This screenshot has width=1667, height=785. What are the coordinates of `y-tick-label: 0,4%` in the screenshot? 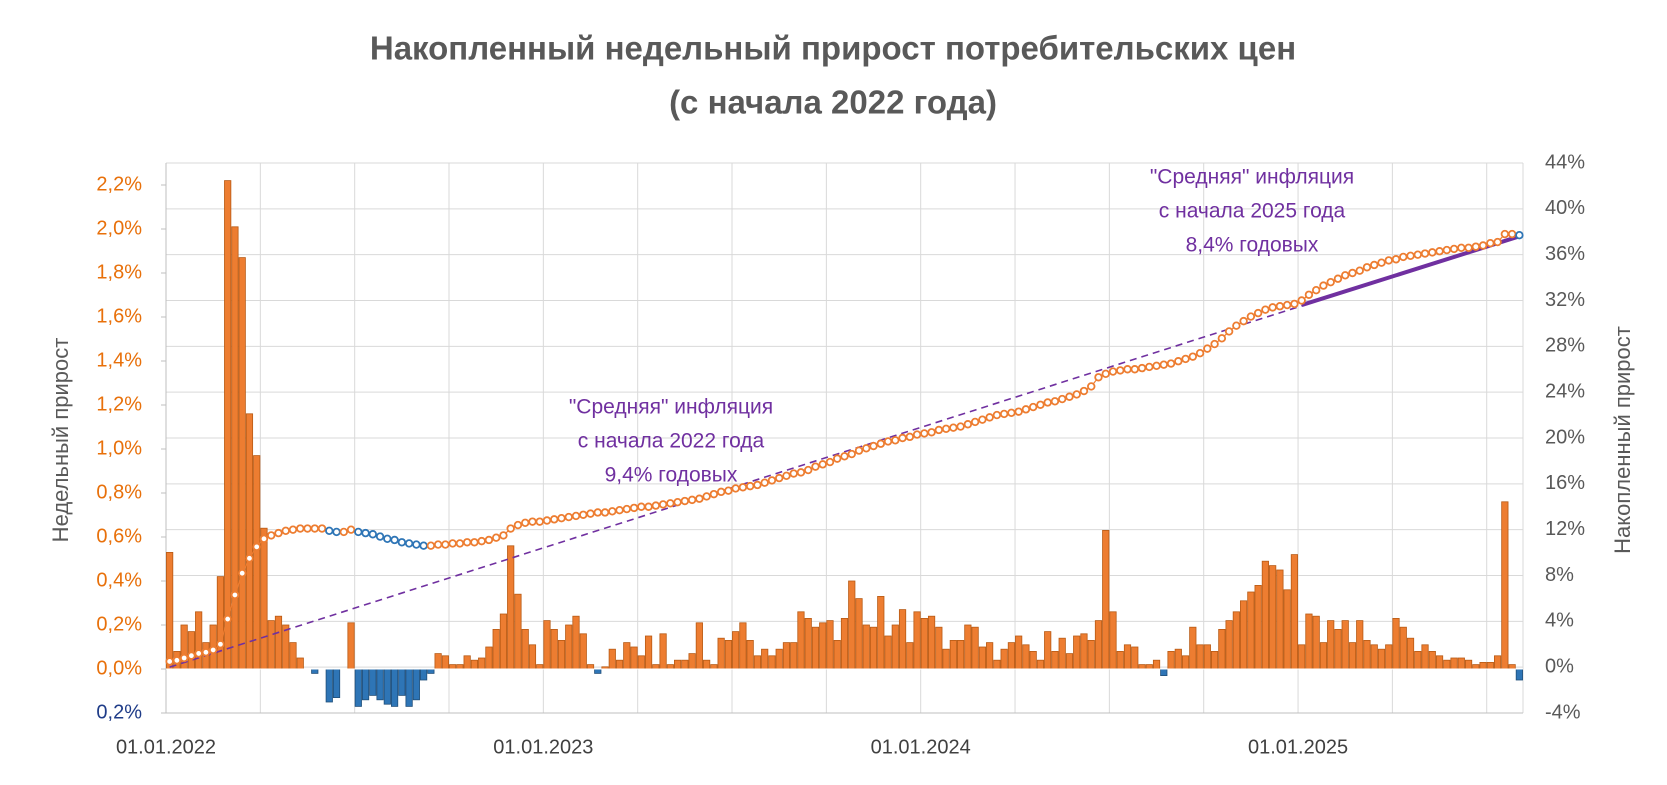 It's located at (119, 580).